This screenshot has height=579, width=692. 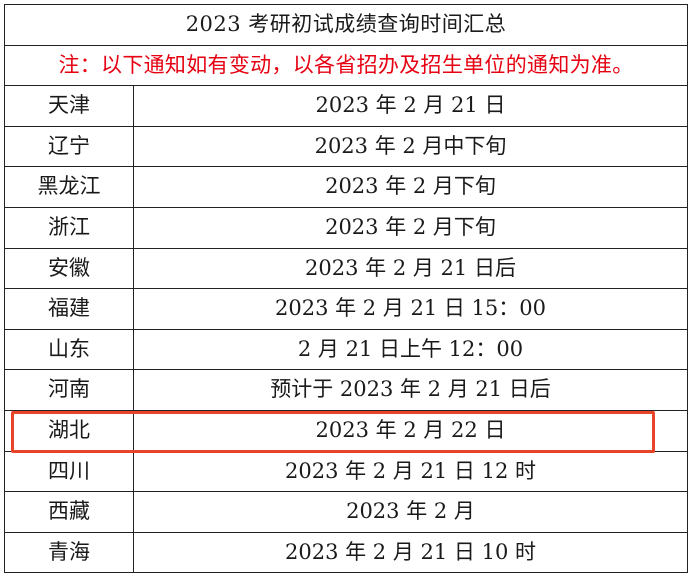 I want to click on table-row: 四川 2023 年 2 月 21 日 12 时, so click(x=346, y=471).